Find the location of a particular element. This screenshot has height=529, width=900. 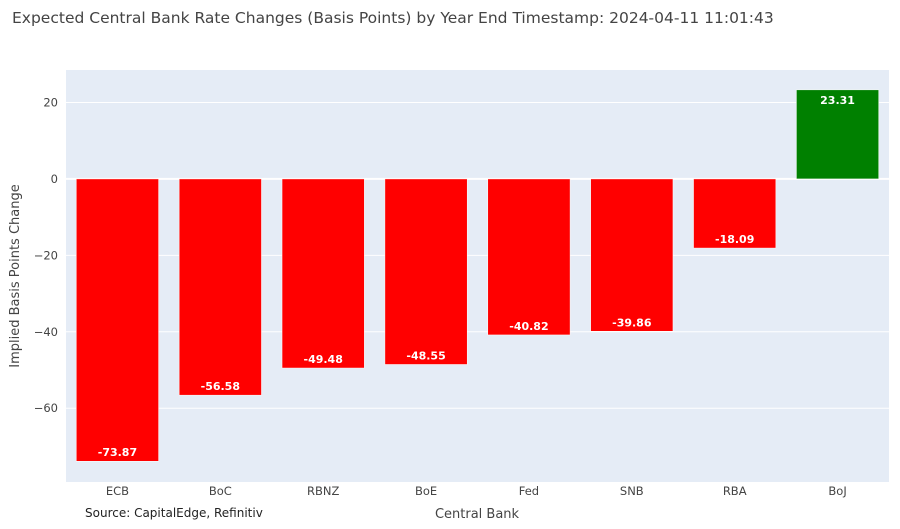

x-tick-label: SNB is located at coordinates (632, 491).